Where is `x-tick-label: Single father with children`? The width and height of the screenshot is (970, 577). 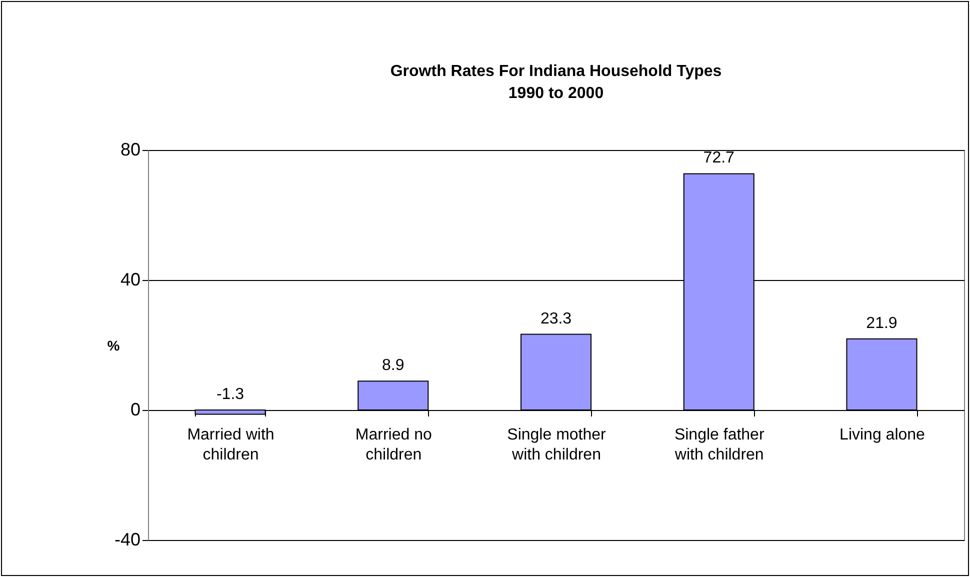 x-tick-label: Single father with children is located at coordinates (719, 445).